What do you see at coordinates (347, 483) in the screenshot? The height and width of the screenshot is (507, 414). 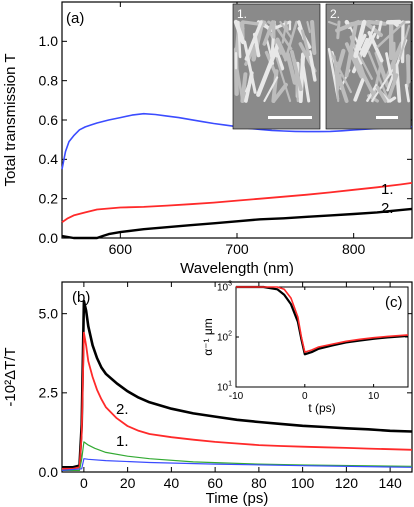 I see `x-tick-label: 120` at bounding box center [347, 483].